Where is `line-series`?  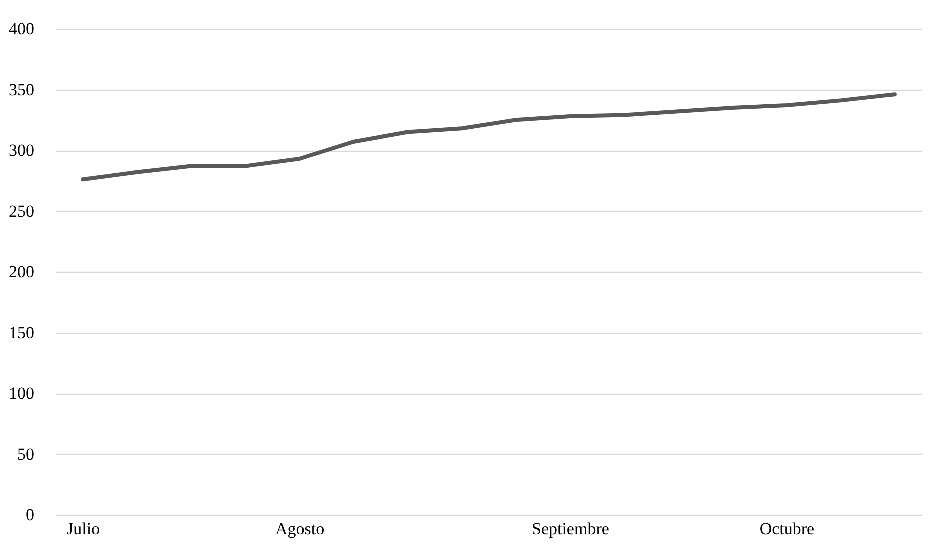
line-series is located at coordinates (489, 137).